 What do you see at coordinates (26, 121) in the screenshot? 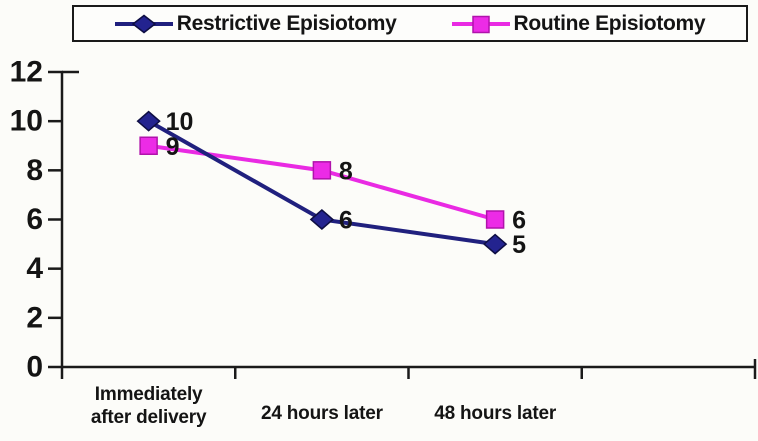
I see `y-axis-tick-label: 10` at bounding box center [26, 121].